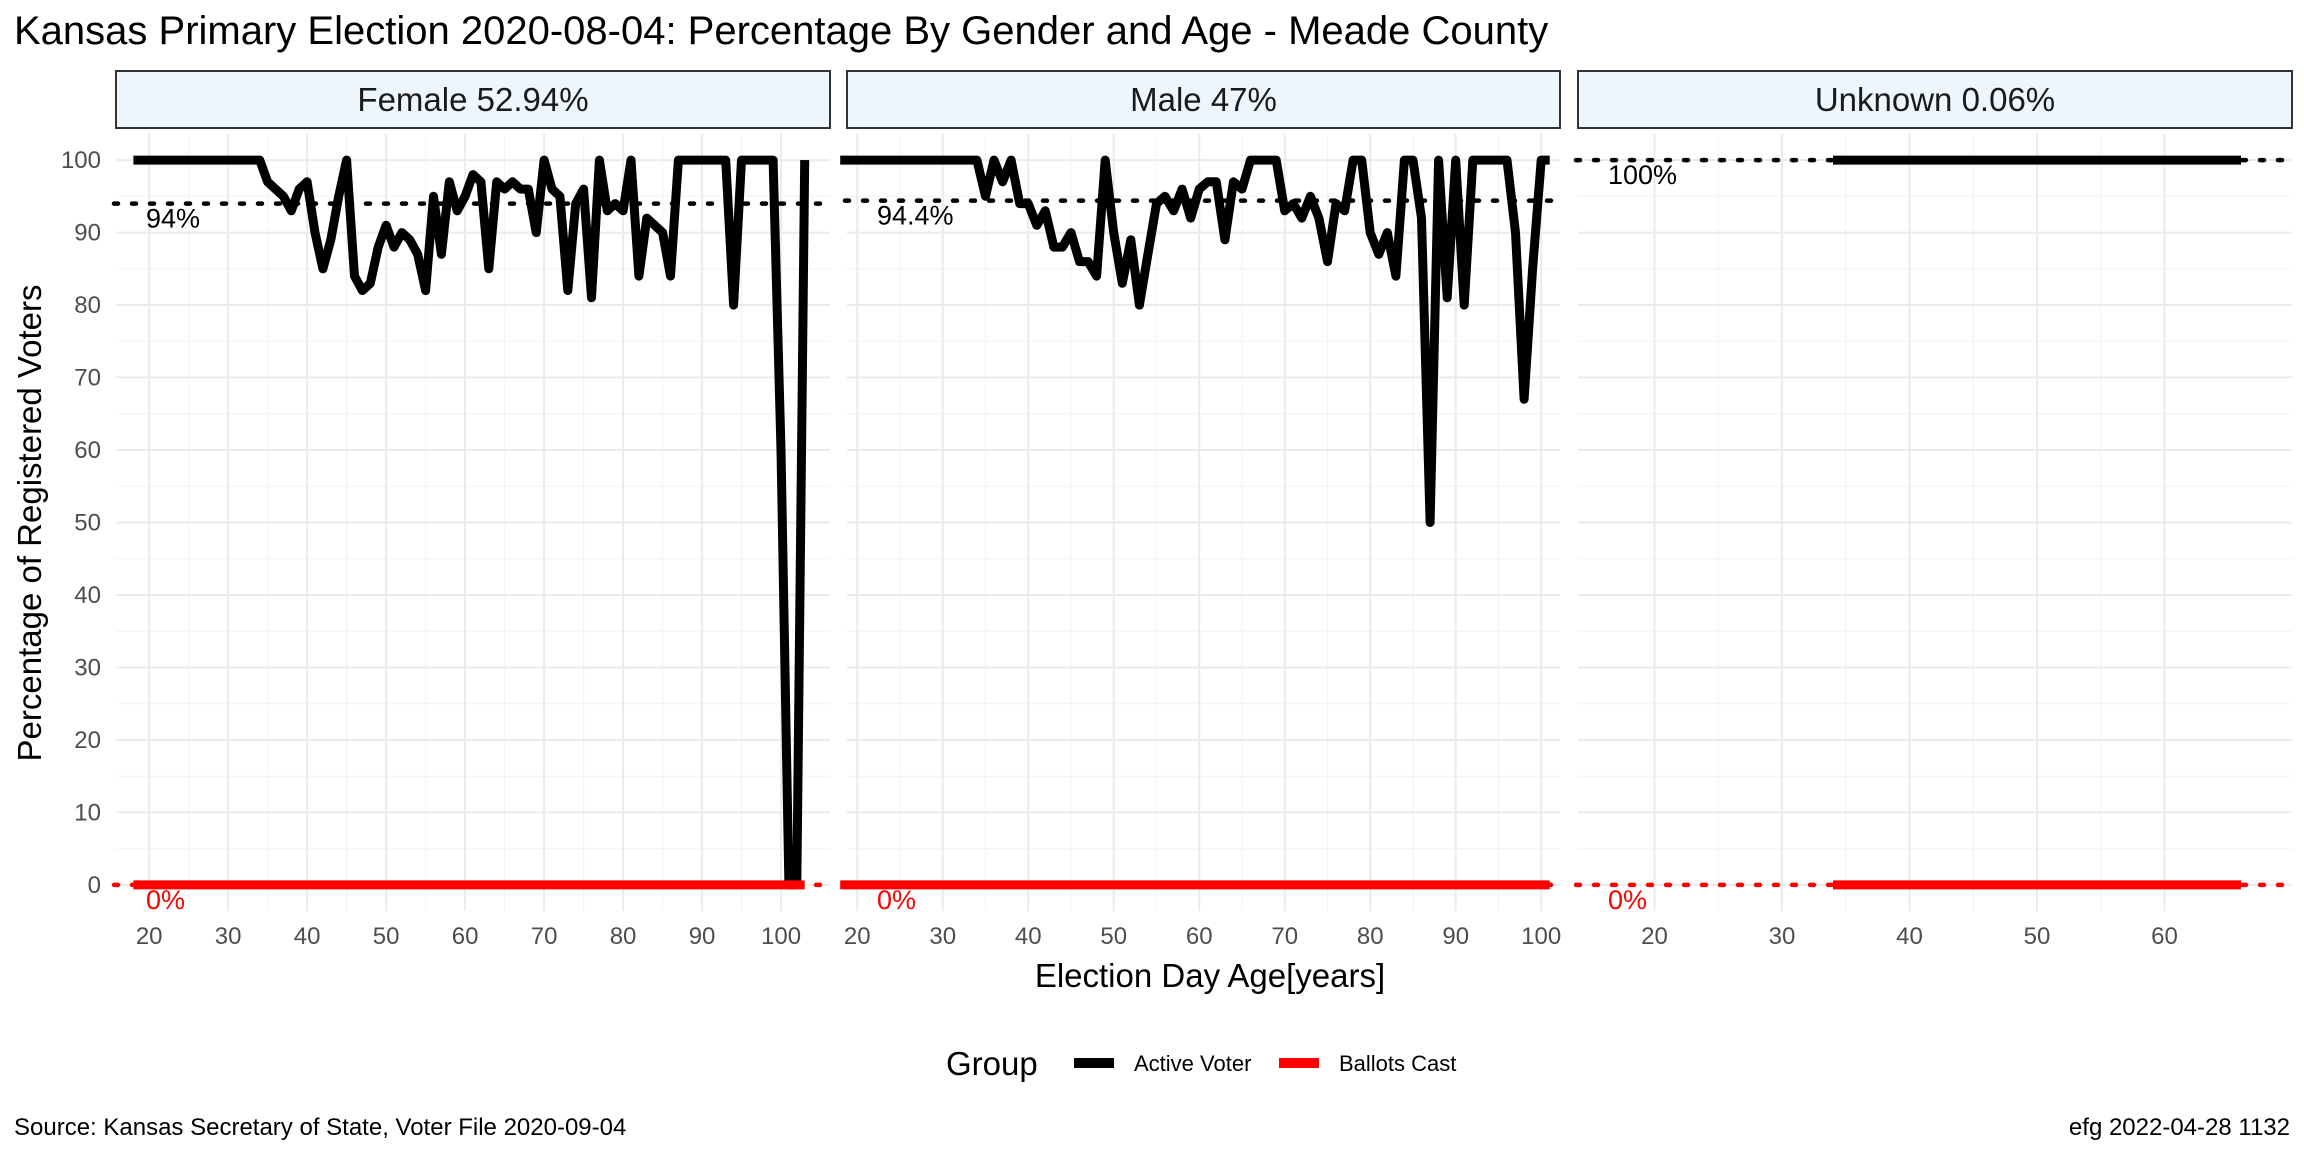 Image resolution: width=2304 pixels, height=1157 pixels. What do you see at coordinates (87, 523) in the screenshot?
I see `y-tick-label: 50` at bounding box center [87, 523].